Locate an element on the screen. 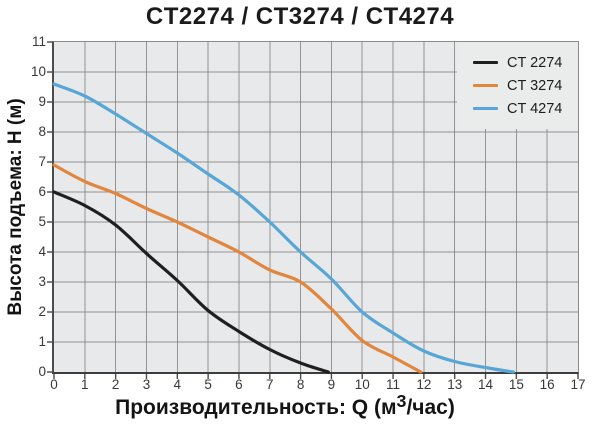 The image size is (600, 432). x-axis-title-text: Производительность: Q (м is located at coordinates (256, 407).